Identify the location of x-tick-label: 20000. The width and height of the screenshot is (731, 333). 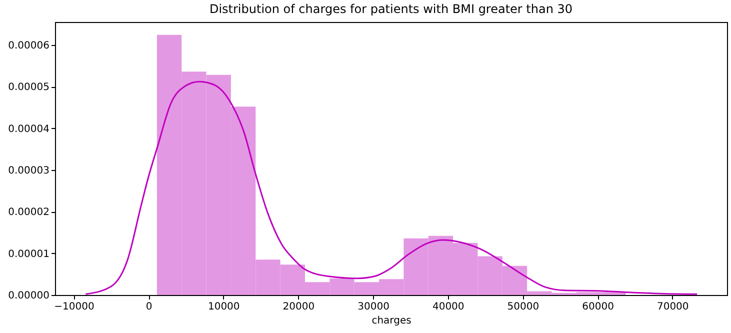
(298, 307).